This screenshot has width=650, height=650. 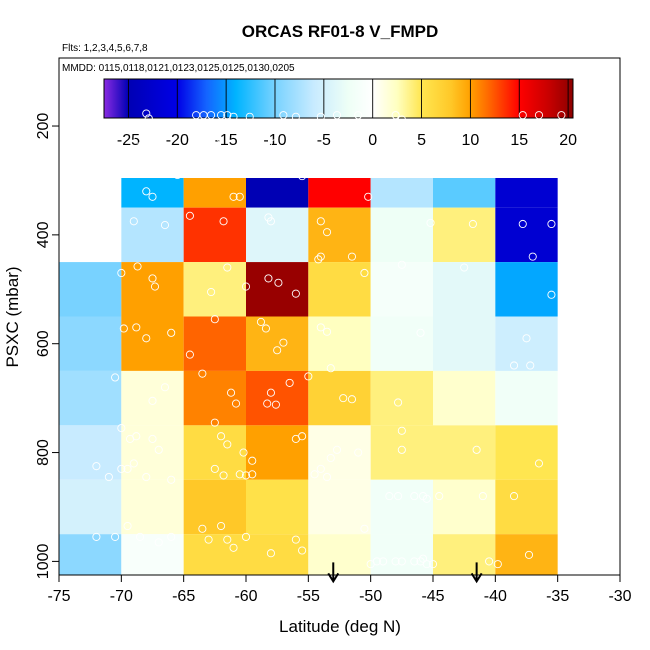 What do you see at coordinates (405, 573) in the screenshot?
I see `arrow-markers` at bounding box center [405, 573].